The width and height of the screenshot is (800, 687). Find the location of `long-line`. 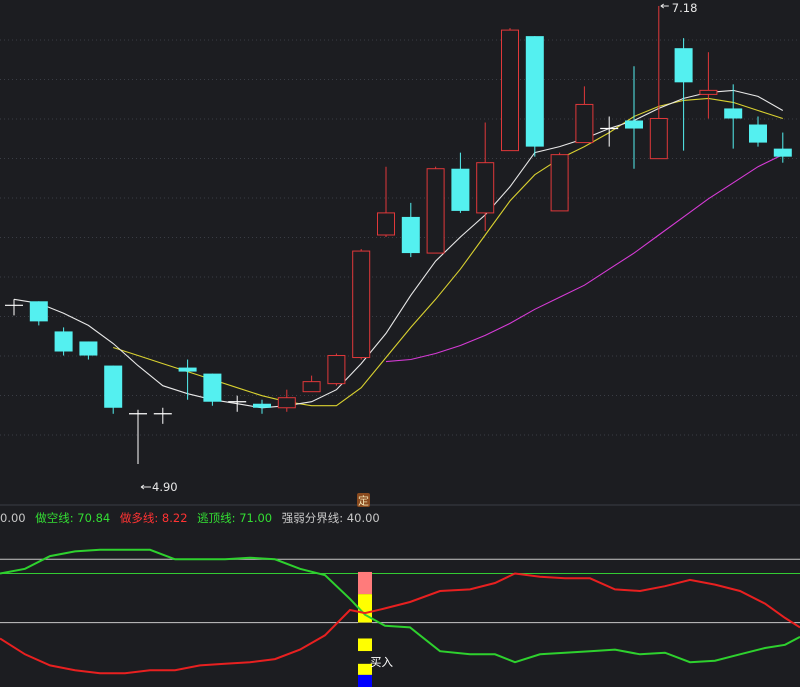

long-line is located at coordinates (400, 623).